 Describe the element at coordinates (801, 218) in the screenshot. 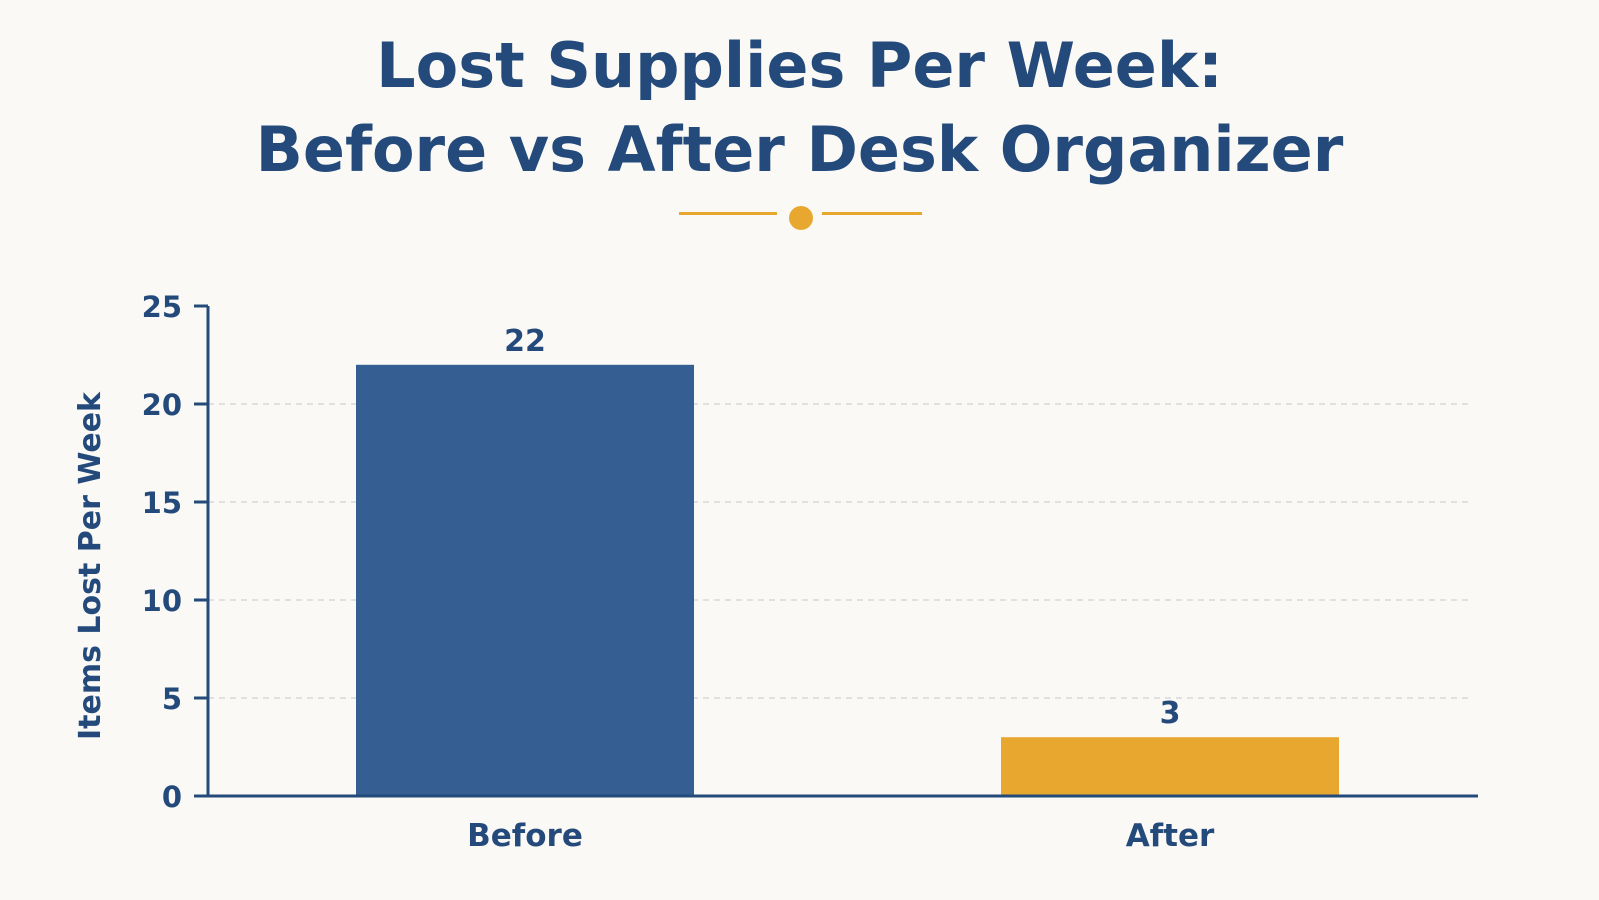

I see `title-divider-dot` at that location.